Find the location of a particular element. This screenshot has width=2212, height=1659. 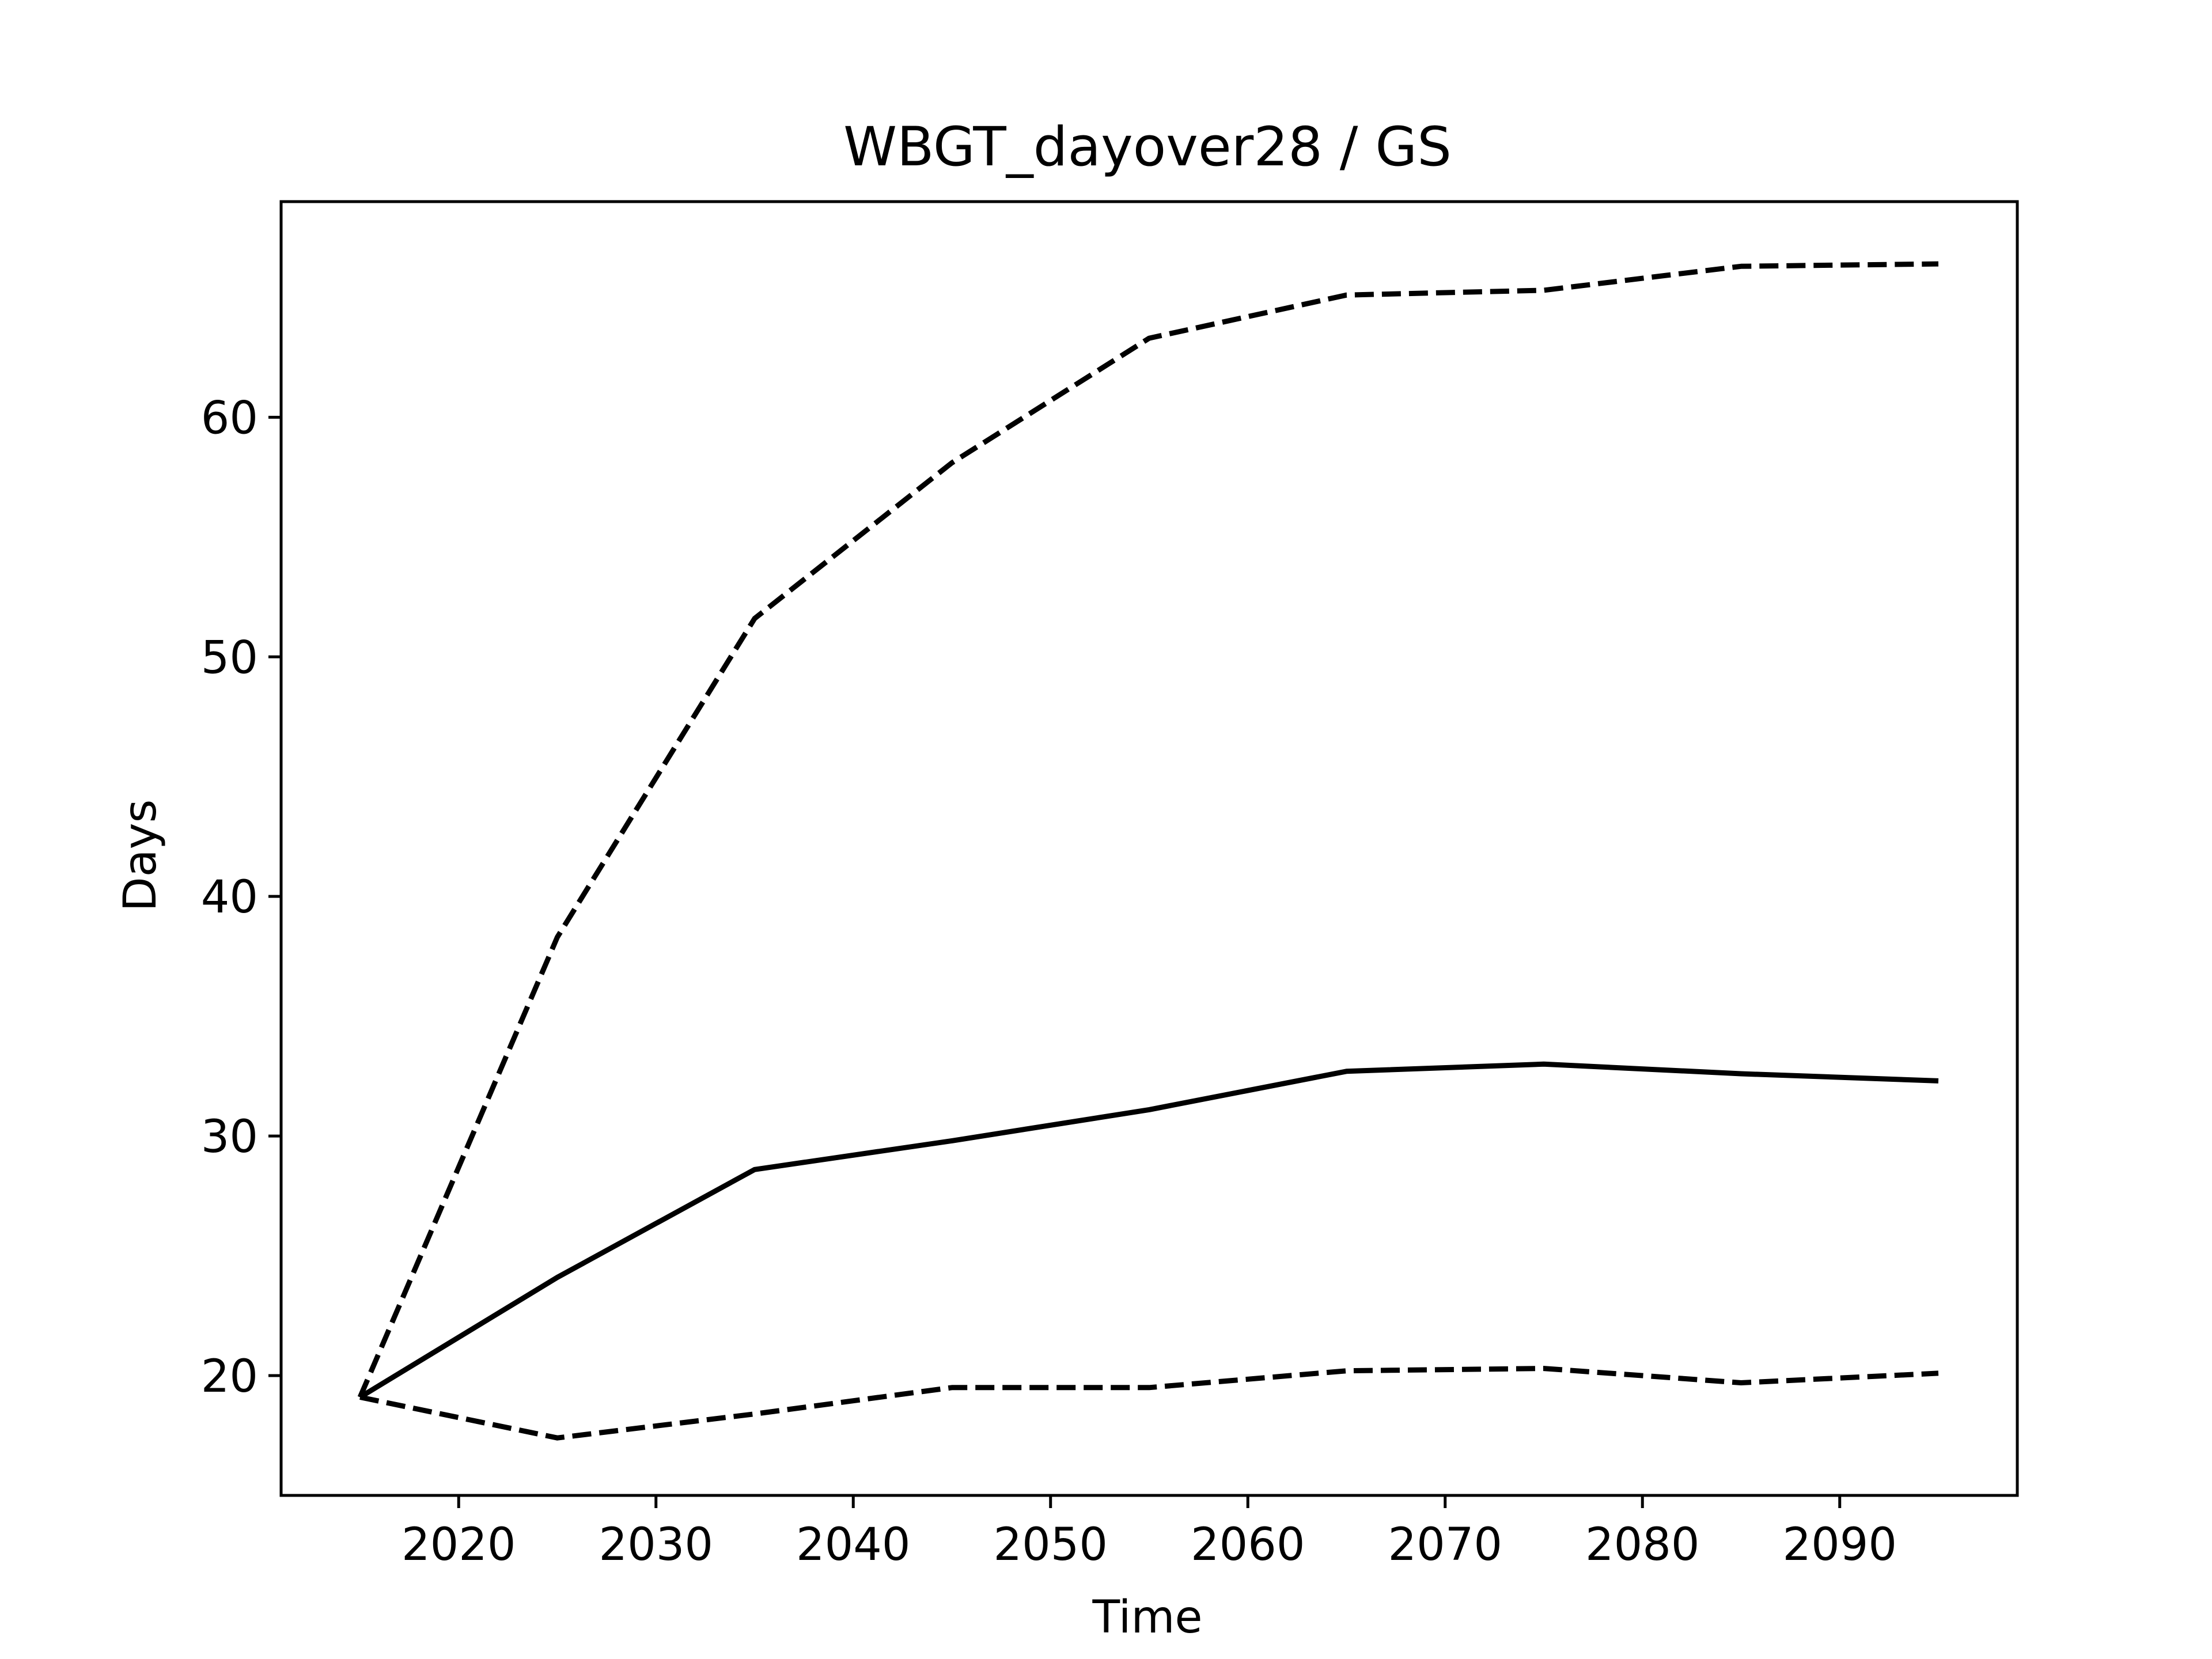

x-tick-label: 2050 is located at coordinates (1050, 1545).